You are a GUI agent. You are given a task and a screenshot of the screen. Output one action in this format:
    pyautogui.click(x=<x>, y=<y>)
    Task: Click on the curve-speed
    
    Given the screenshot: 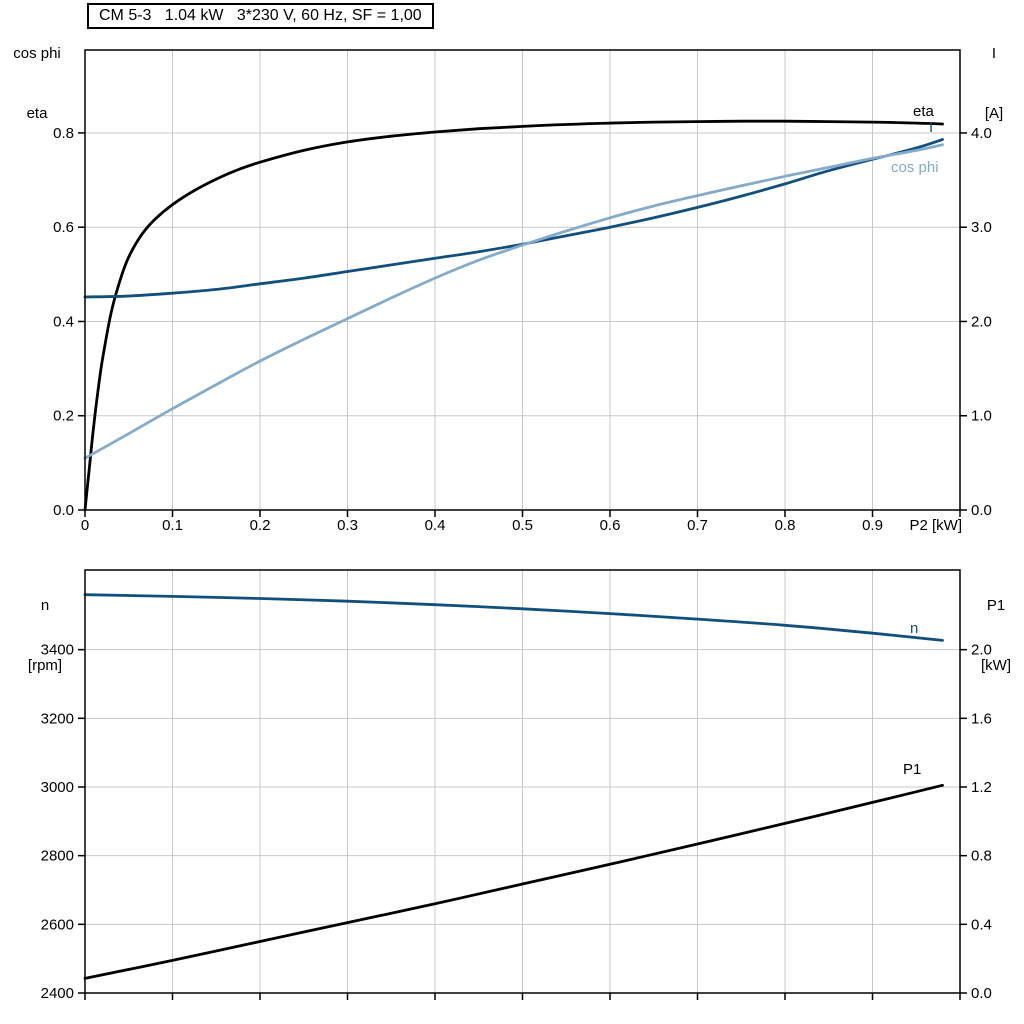 What is the action you would take?
    pyautogui.click(x=513, y=617)
    